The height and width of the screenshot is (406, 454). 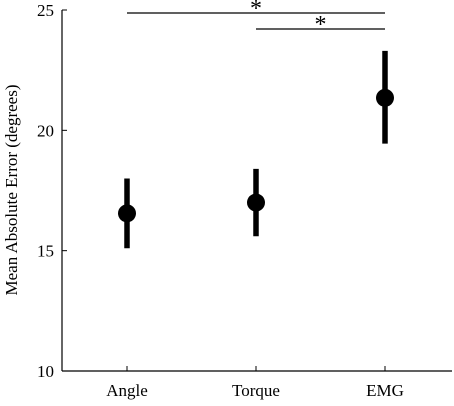 I want to click on y-tick-label-20: 20, so click(x=45, y=130).